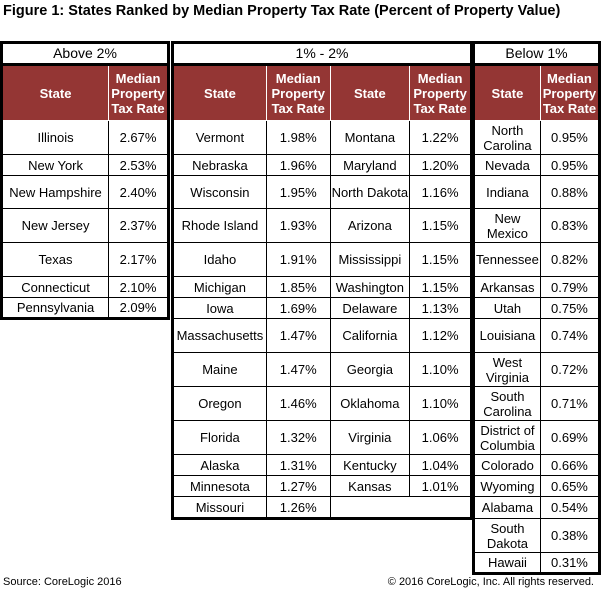  I want to click on table-row: Wyoming 0.65%, so click(537, 486).